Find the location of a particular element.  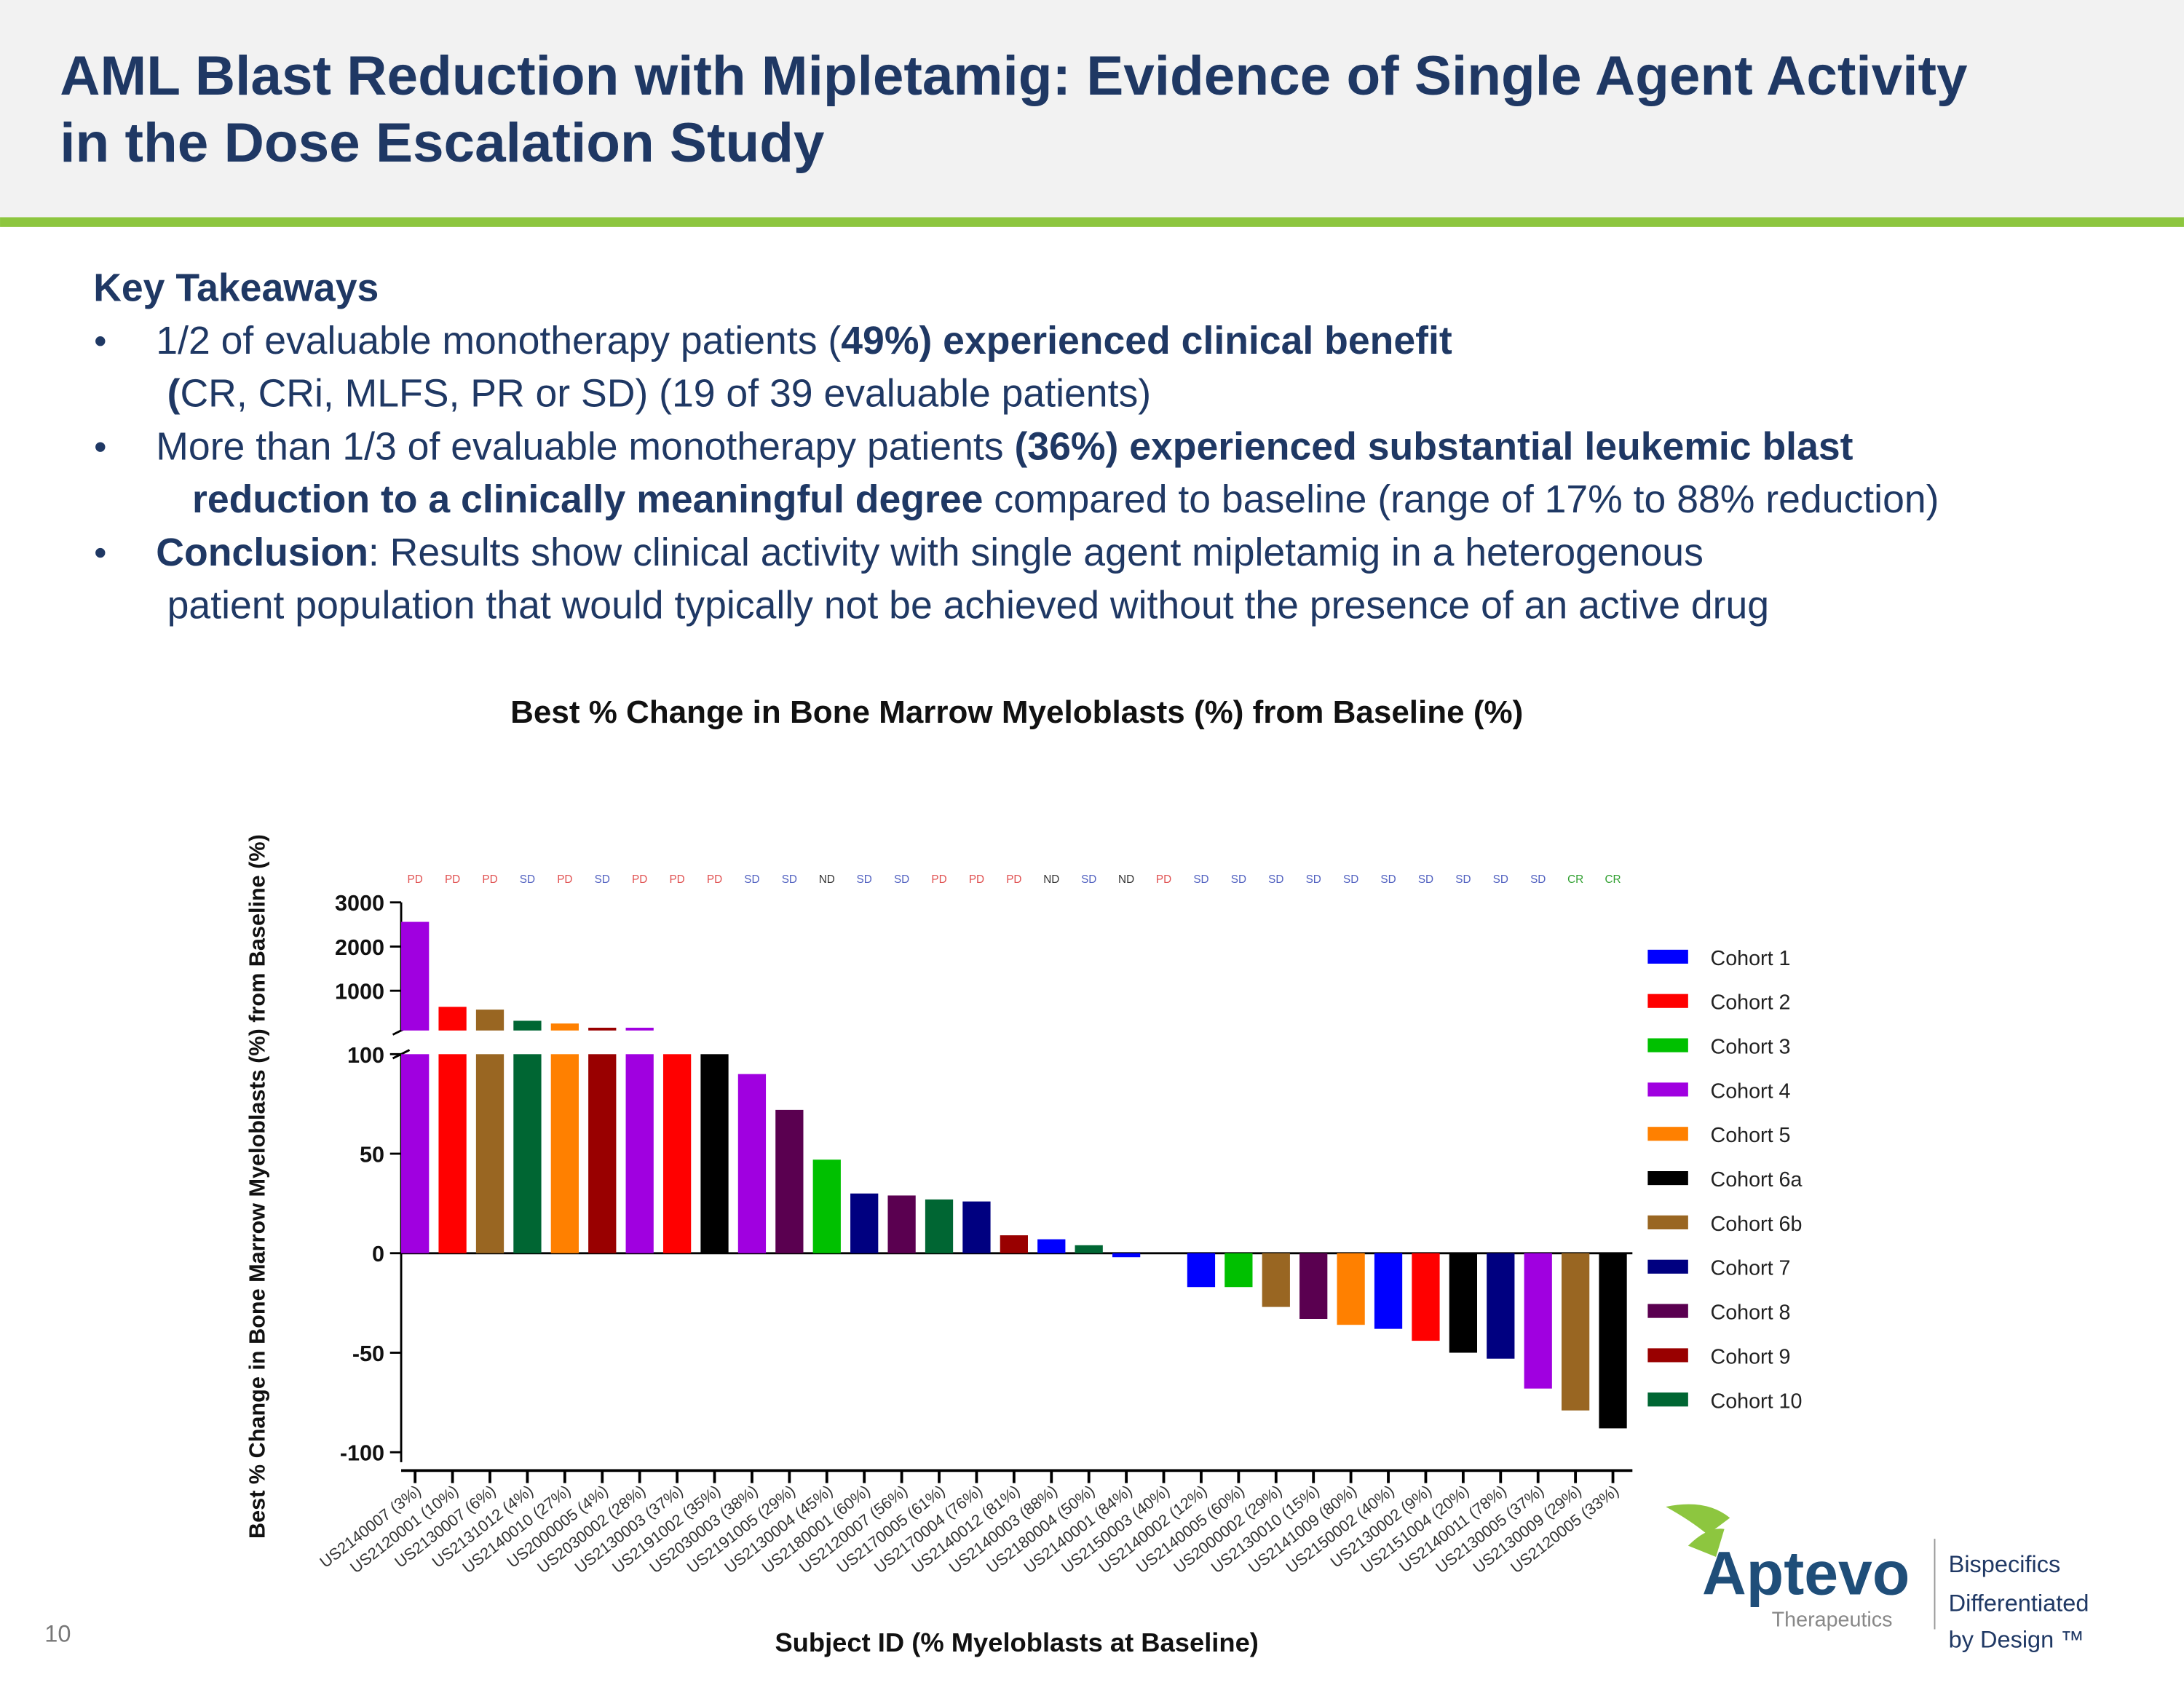

header-background is located at coordinates (1092, 109).